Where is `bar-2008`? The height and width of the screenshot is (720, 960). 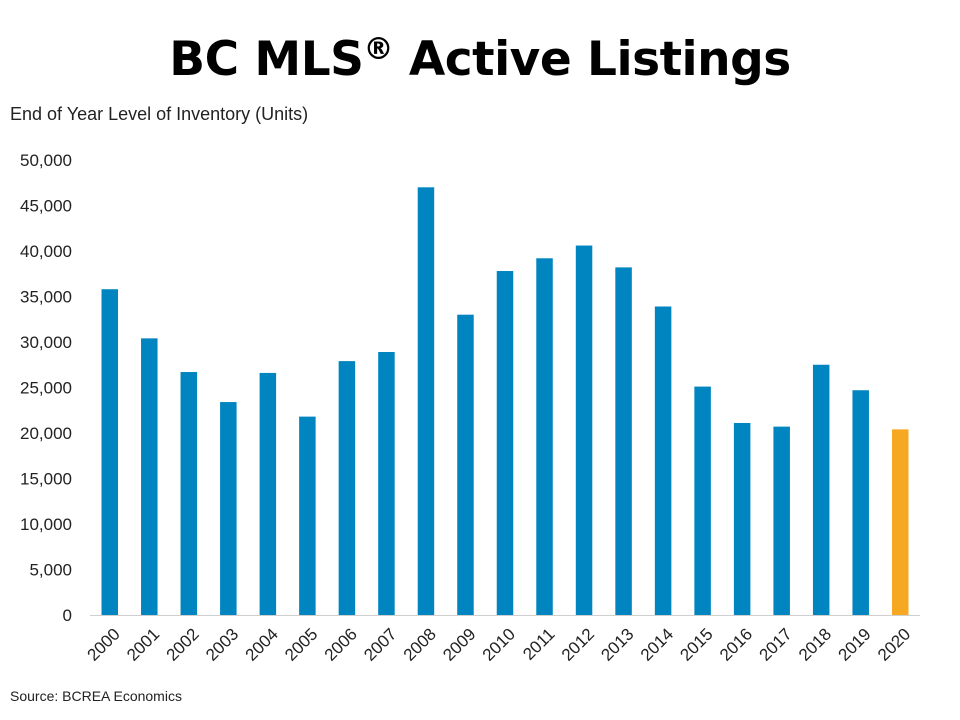 bar-2008 is located at coordinates (426, 401).